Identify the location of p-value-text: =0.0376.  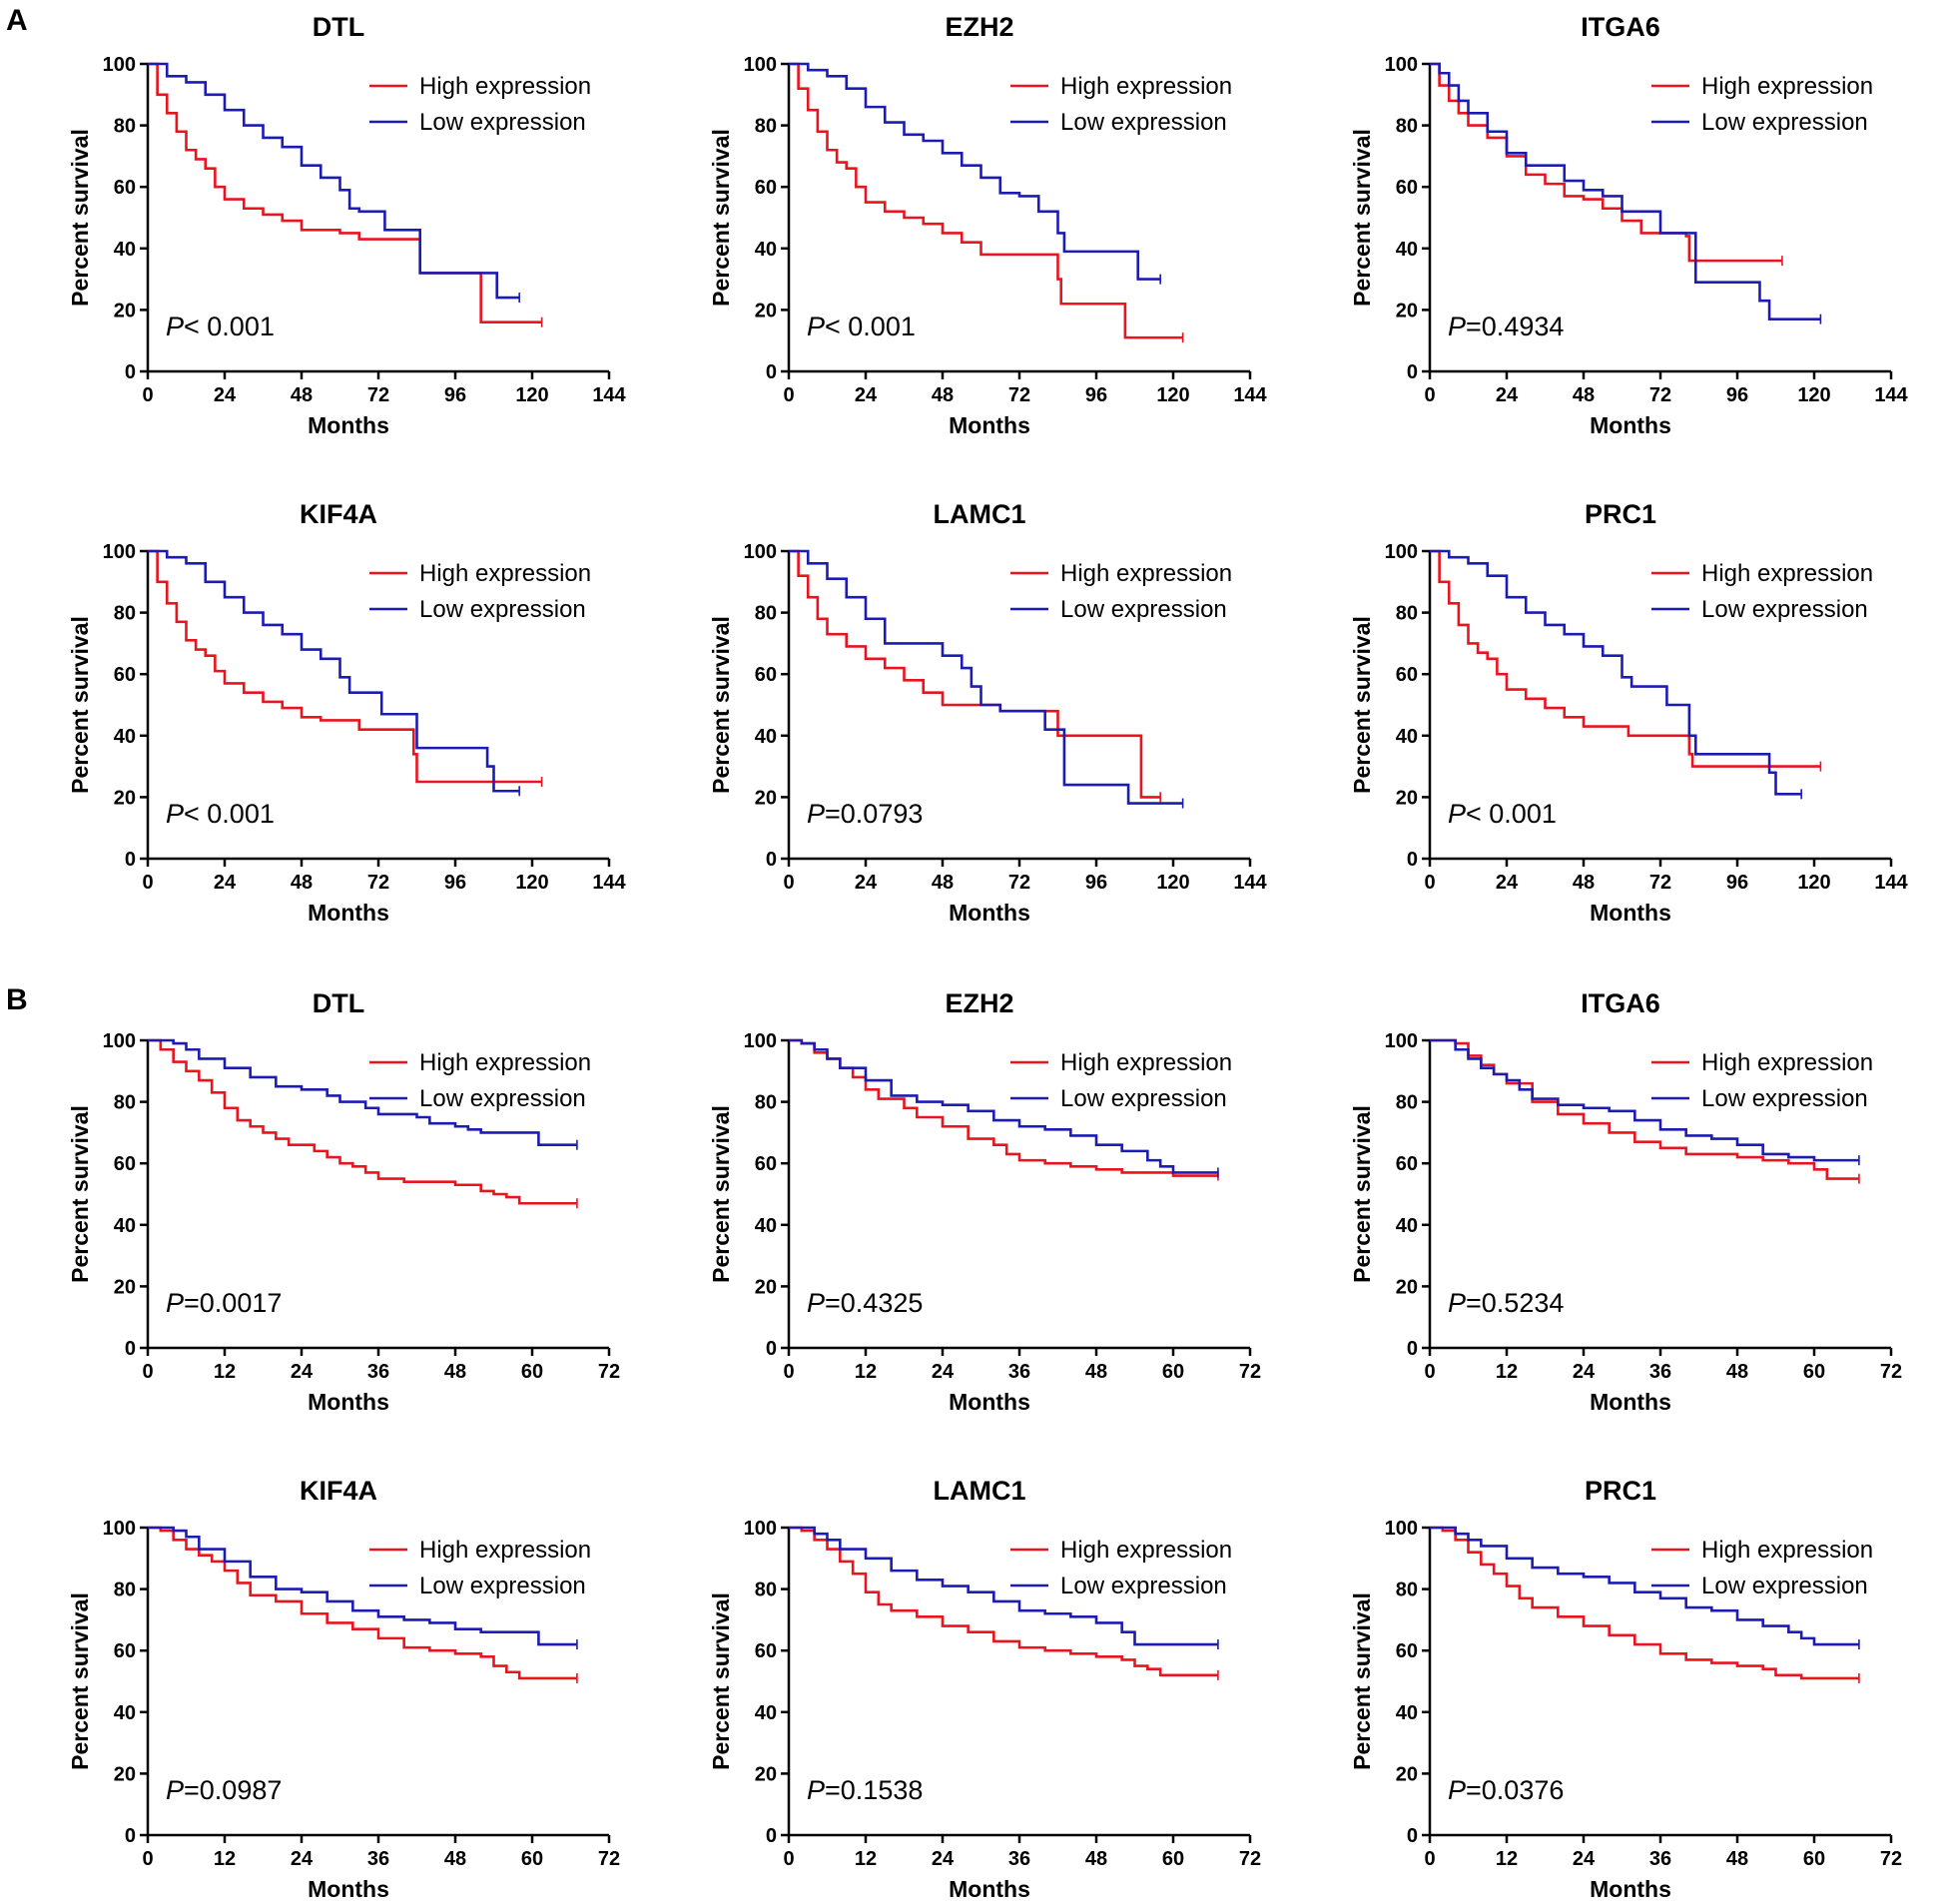
(1515, 1790).